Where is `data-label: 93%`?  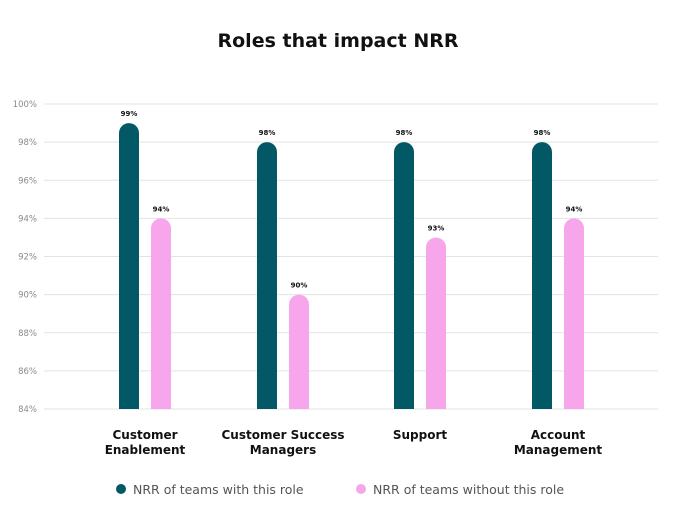
data-label: 93% is located at coordinates (436, 228).